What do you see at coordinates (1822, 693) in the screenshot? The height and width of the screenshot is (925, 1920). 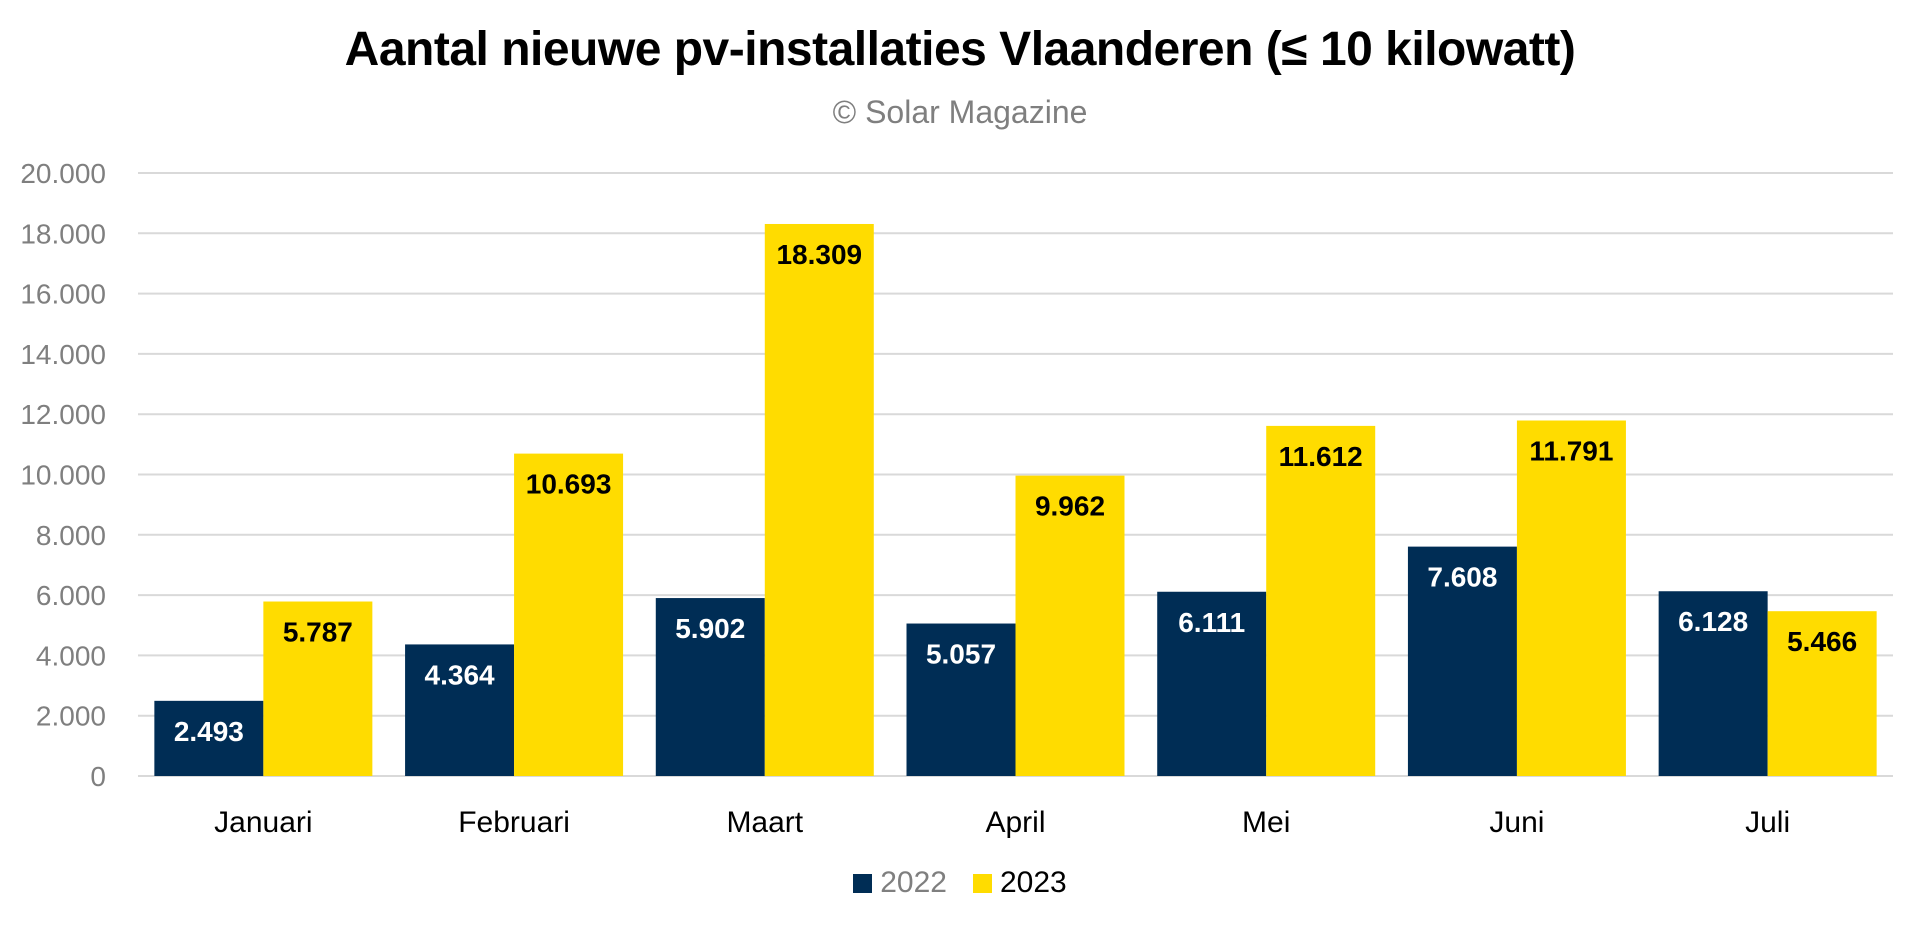 I see `bar-2023-juli` at bounding box center [1822, 693].